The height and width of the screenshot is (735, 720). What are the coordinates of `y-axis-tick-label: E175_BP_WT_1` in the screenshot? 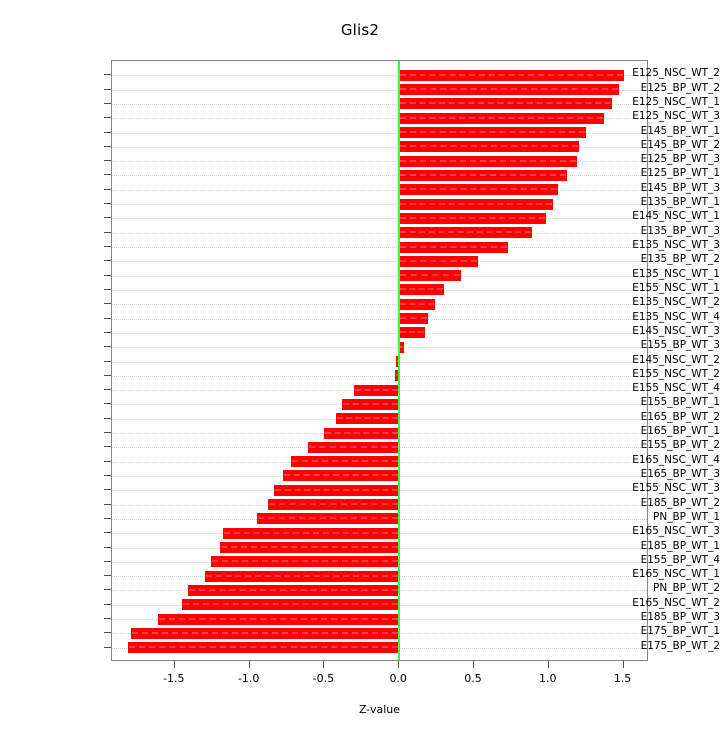 It's located at (680, 631).